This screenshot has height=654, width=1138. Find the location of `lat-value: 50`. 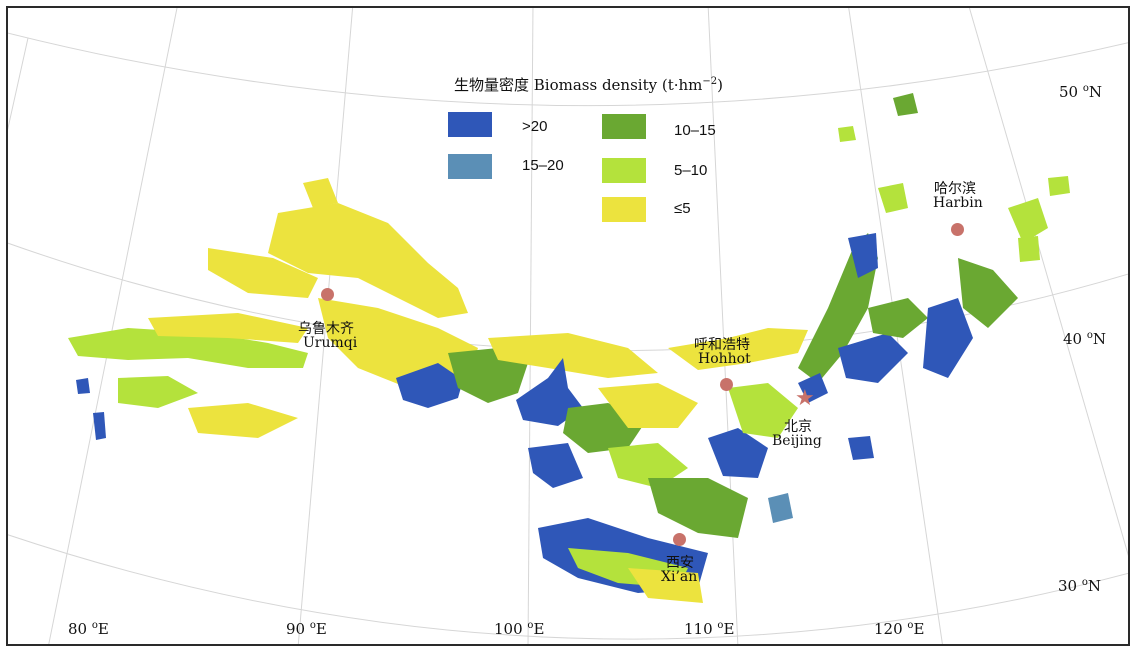

lat-value: 50 is located at coordinates (1069, 92).